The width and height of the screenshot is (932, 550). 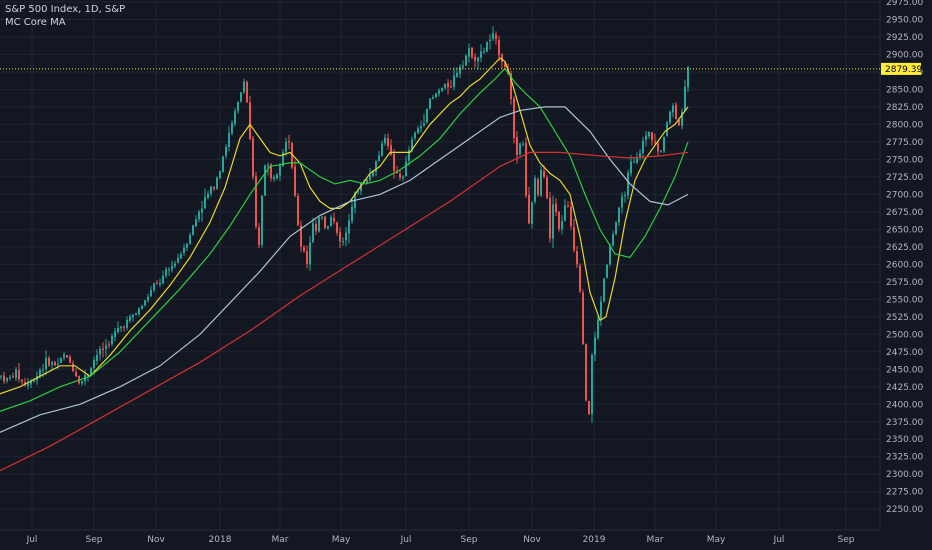 I want to click on time-tick-label: Jul, so click(x=779, y=540).